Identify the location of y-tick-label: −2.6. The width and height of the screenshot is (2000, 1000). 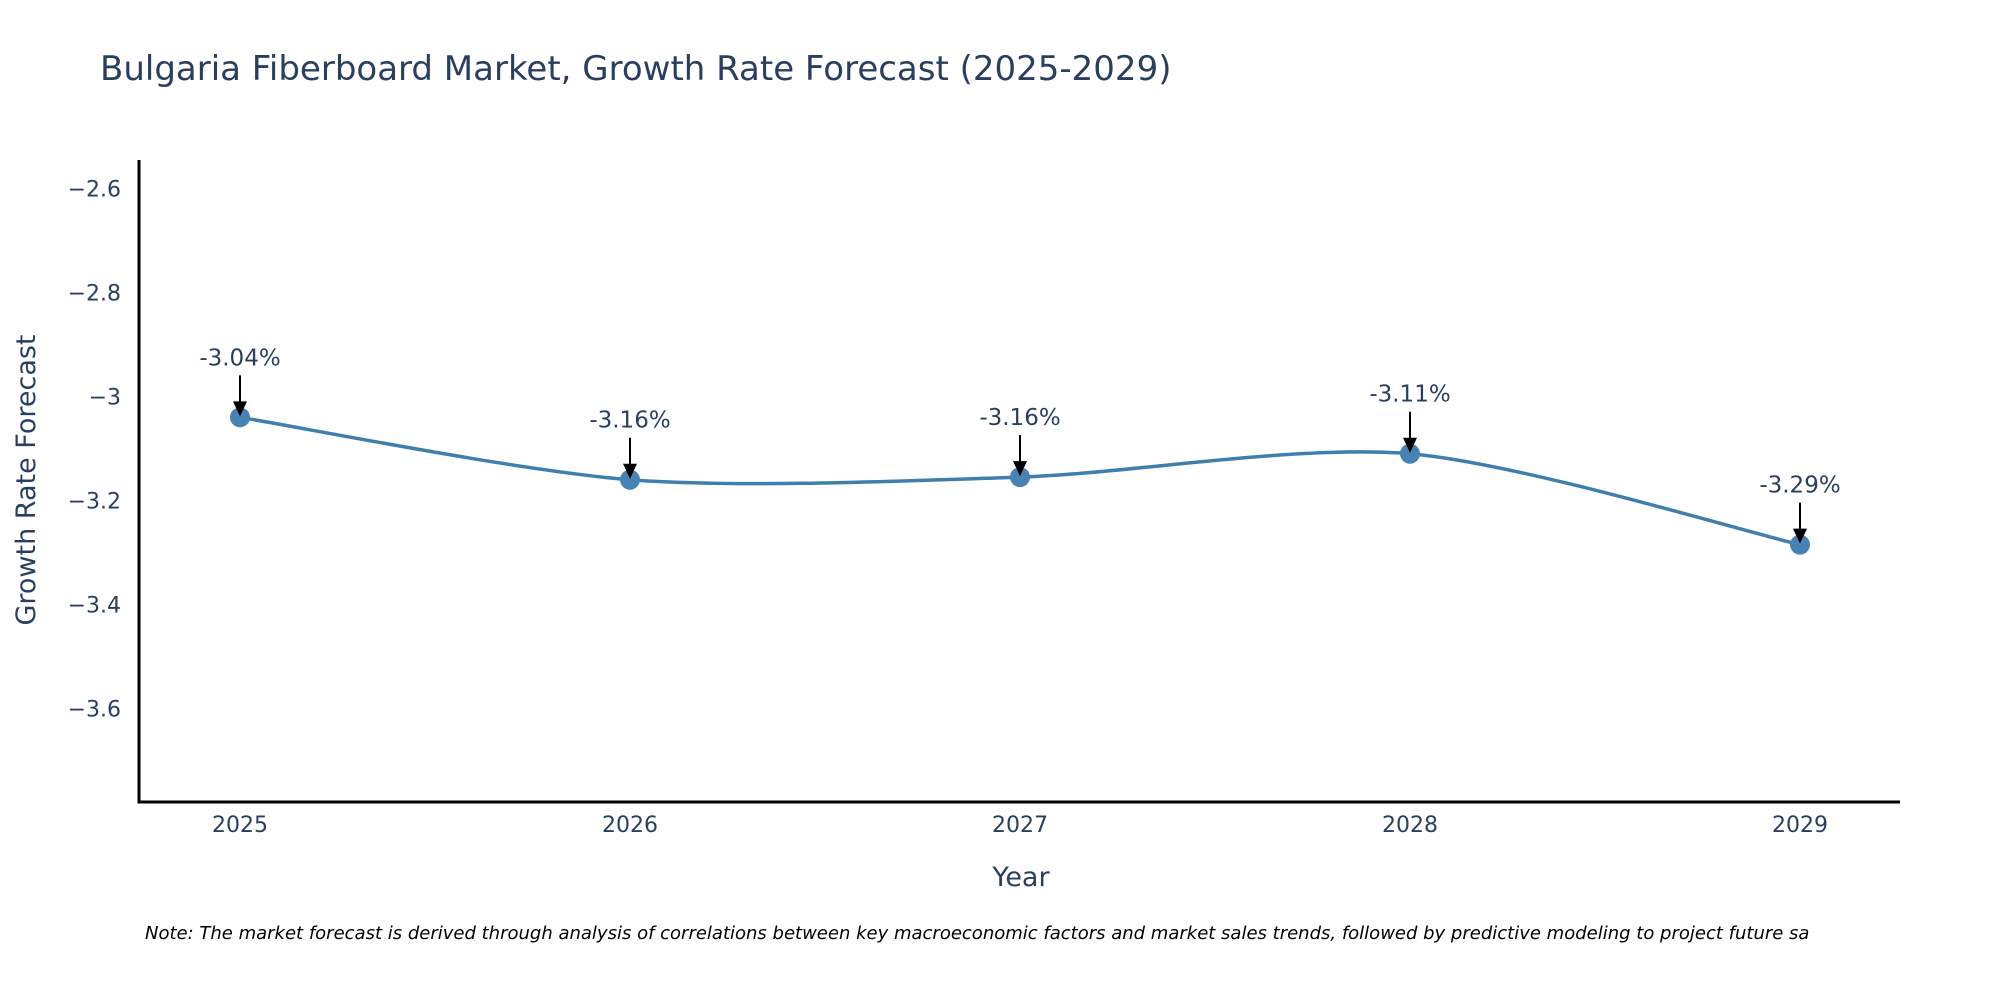
(94, 190).